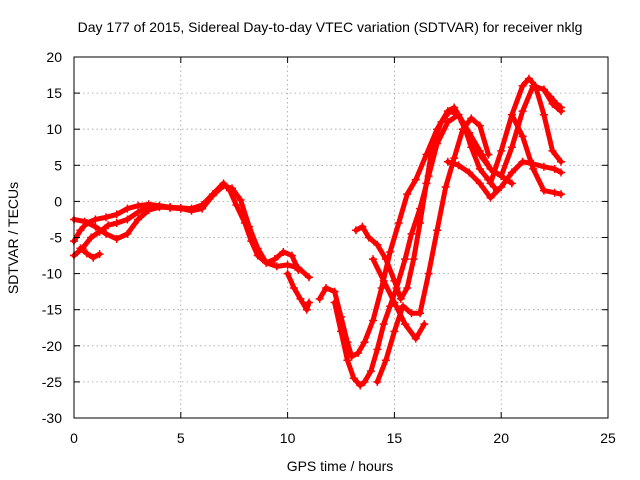 The width and height of the screenshot is (640, 480). Describe the element at coordinates (52, 346) in the screenshot. I see `y-tick-label: -20` at that location.